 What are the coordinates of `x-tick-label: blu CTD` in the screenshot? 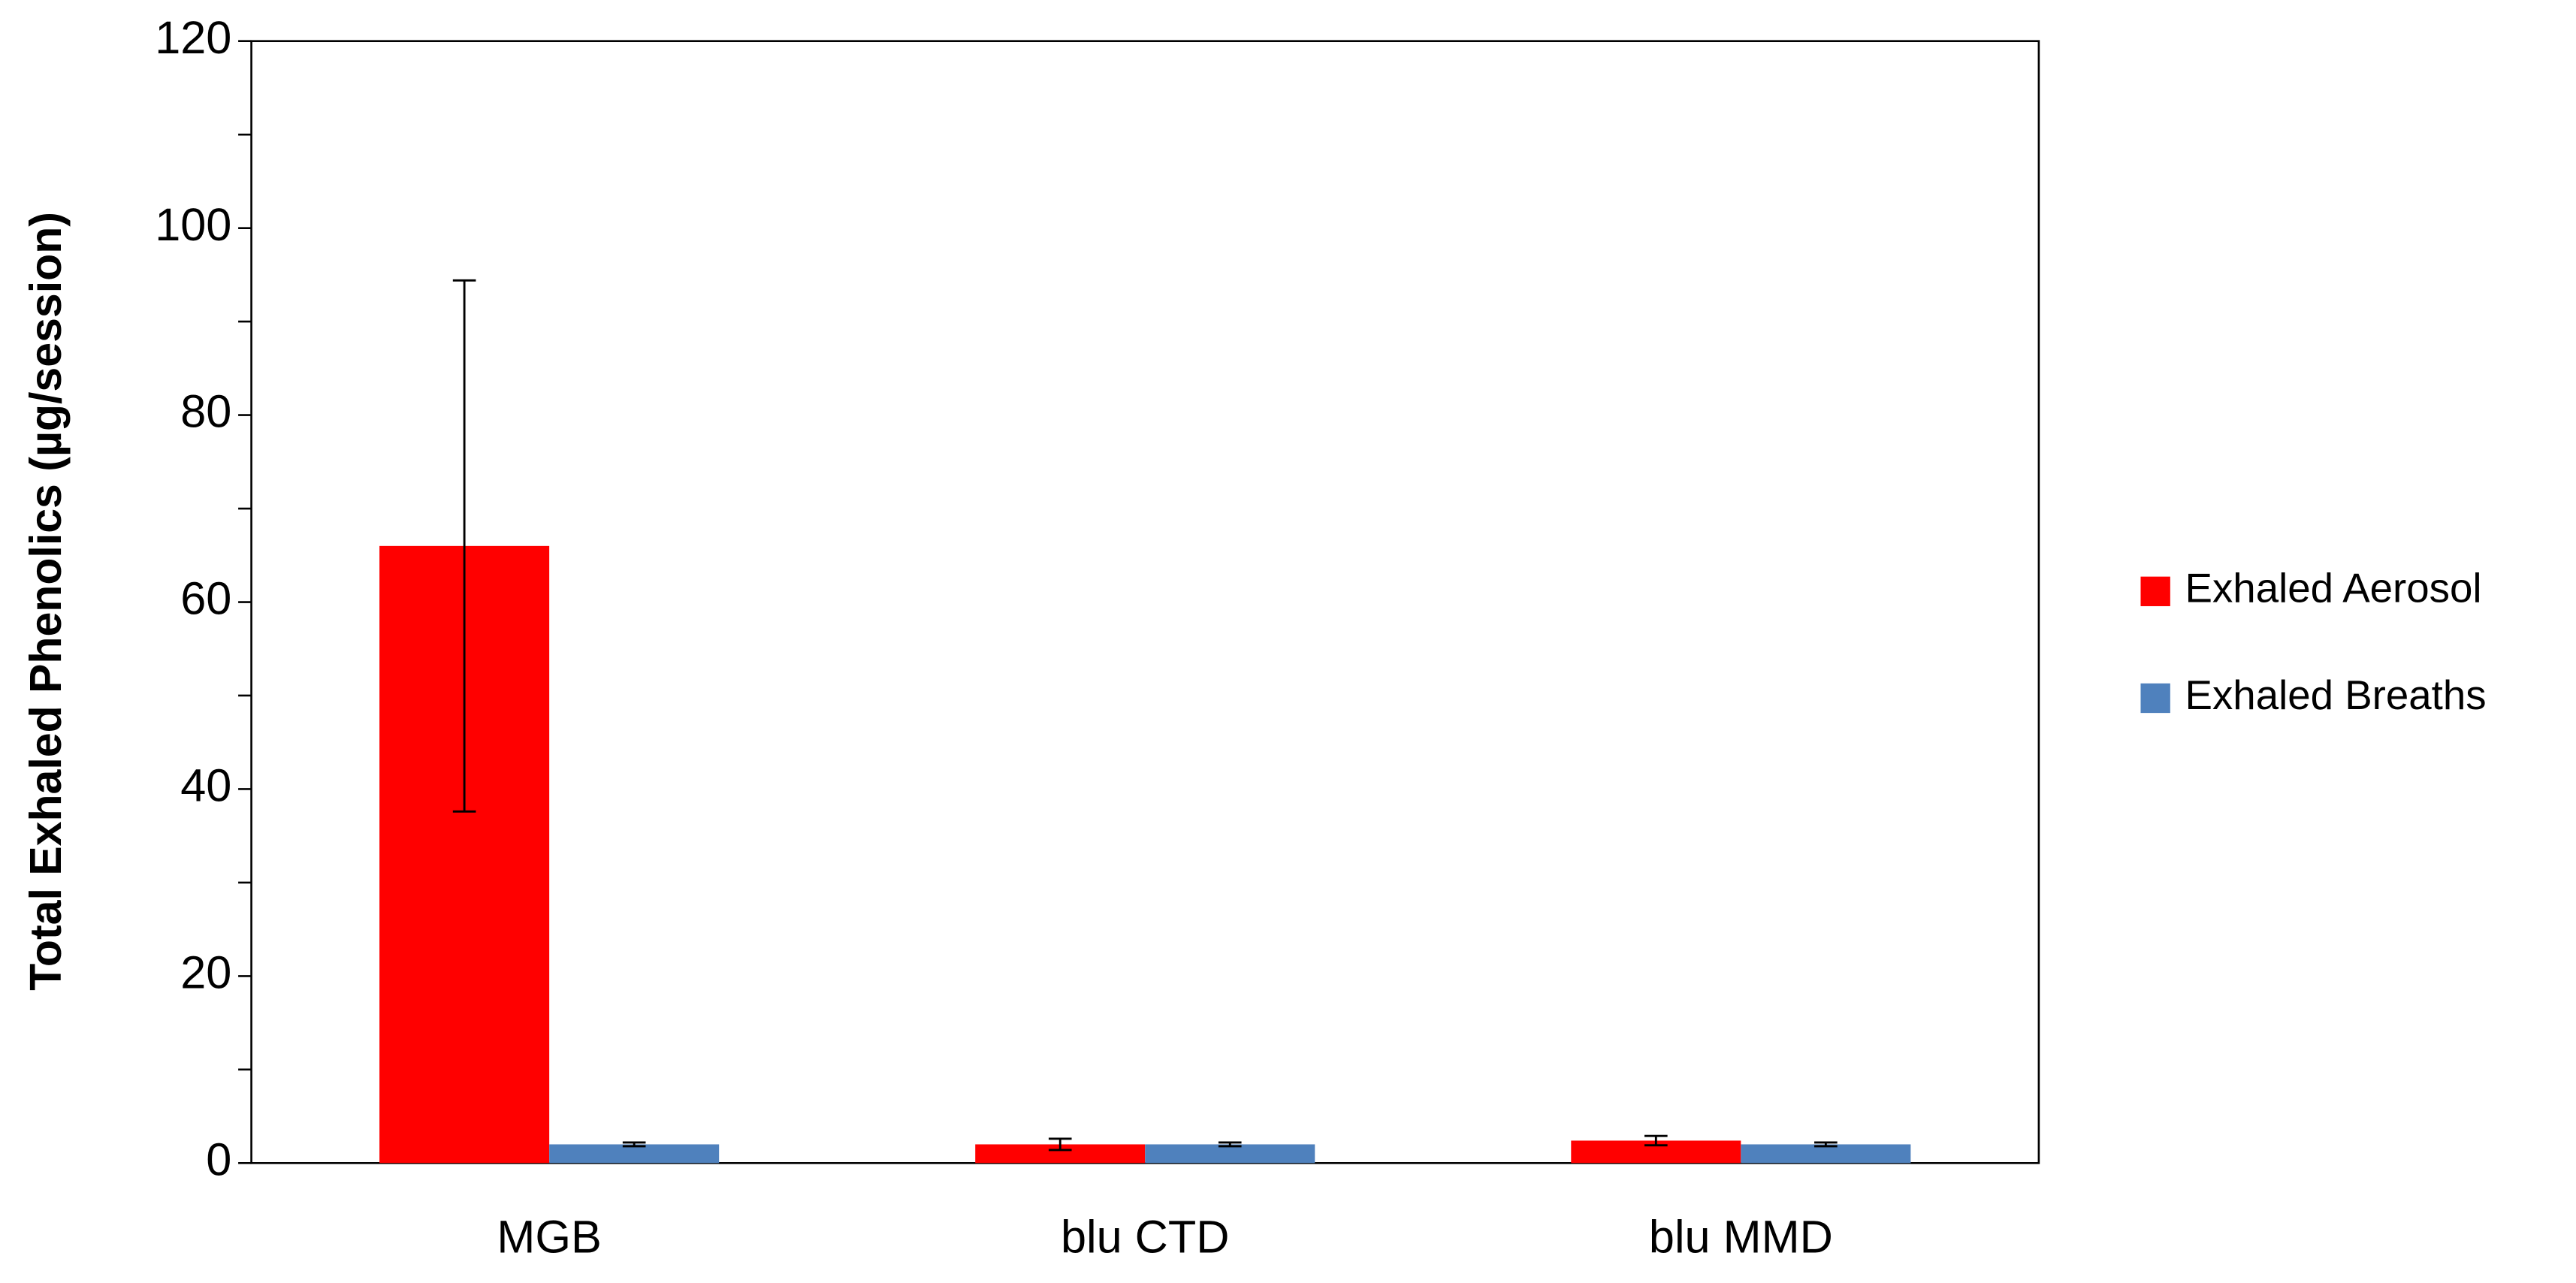 It's located at (1145, 1236).